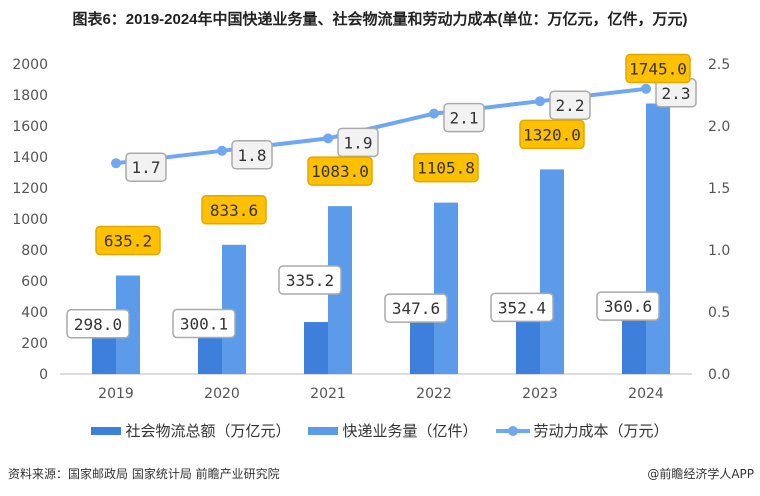 The image size is (760, 496). What do you see at coordinates (719, 251) in the screenshot?
I see `right-tick-label: 1.0` at bounding box center [719, 251].